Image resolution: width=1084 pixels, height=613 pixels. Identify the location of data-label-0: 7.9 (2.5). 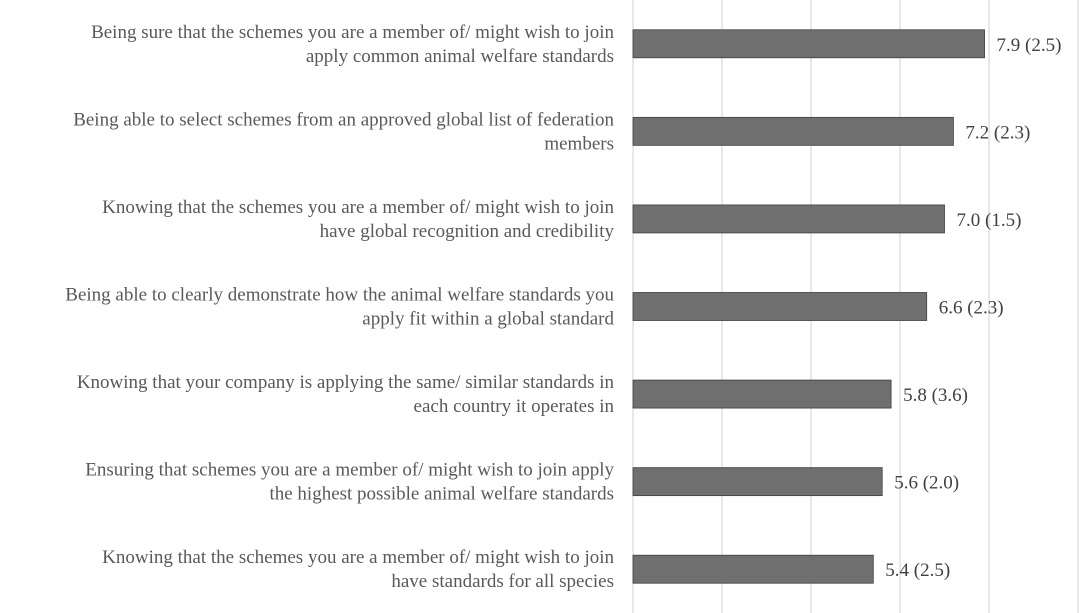
(1029, 45).